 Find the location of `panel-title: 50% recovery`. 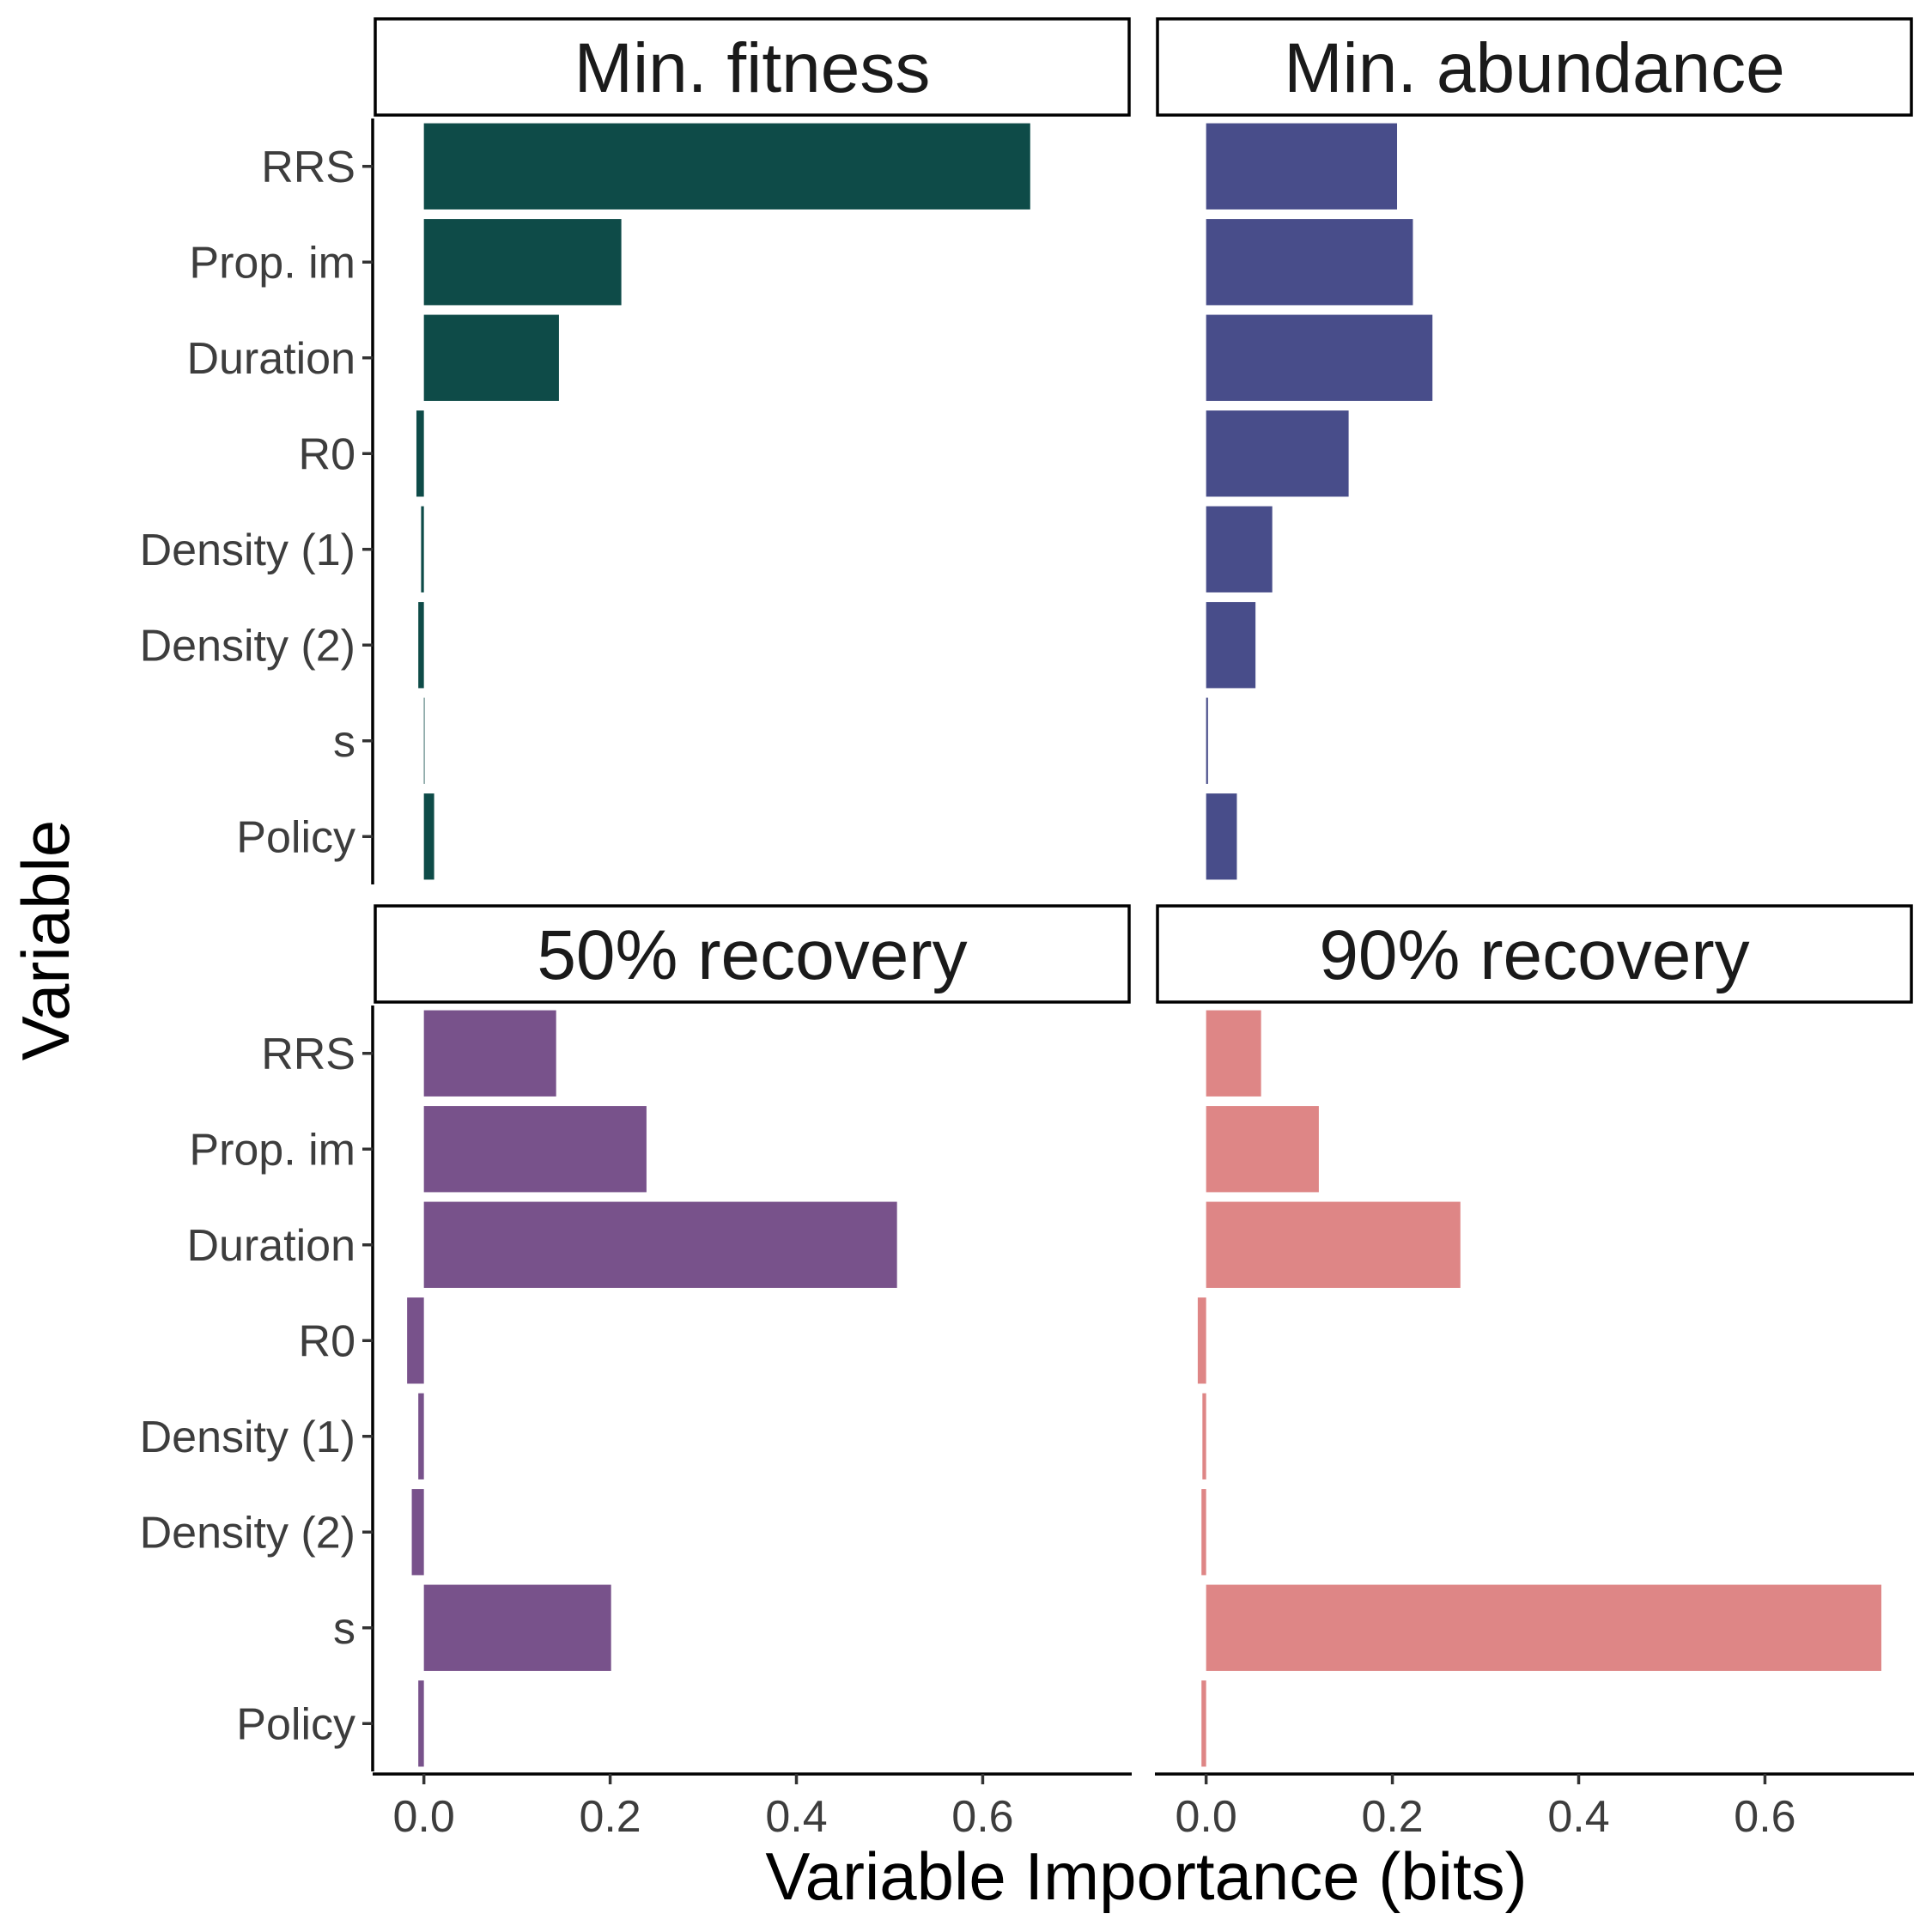

panel-title: 50% recovery is located at coordinates (752, 955).